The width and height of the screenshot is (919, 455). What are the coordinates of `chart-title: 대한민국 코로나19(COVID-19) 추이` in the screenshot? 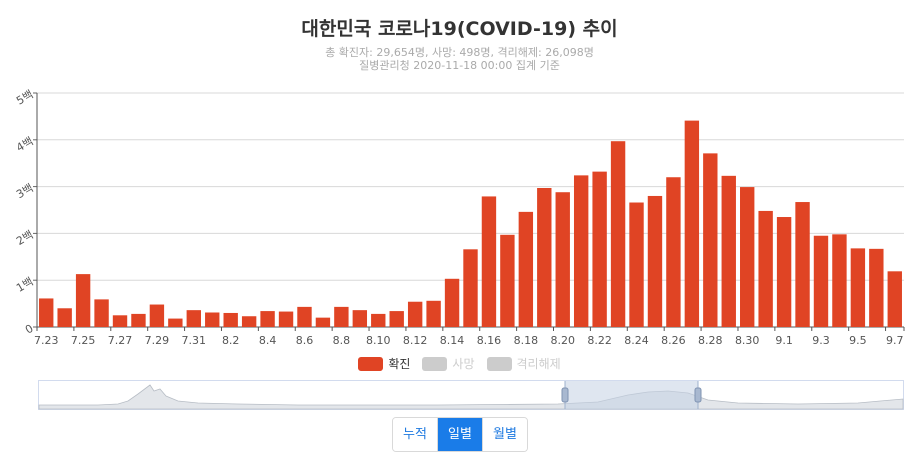 It's located at (459, 29).